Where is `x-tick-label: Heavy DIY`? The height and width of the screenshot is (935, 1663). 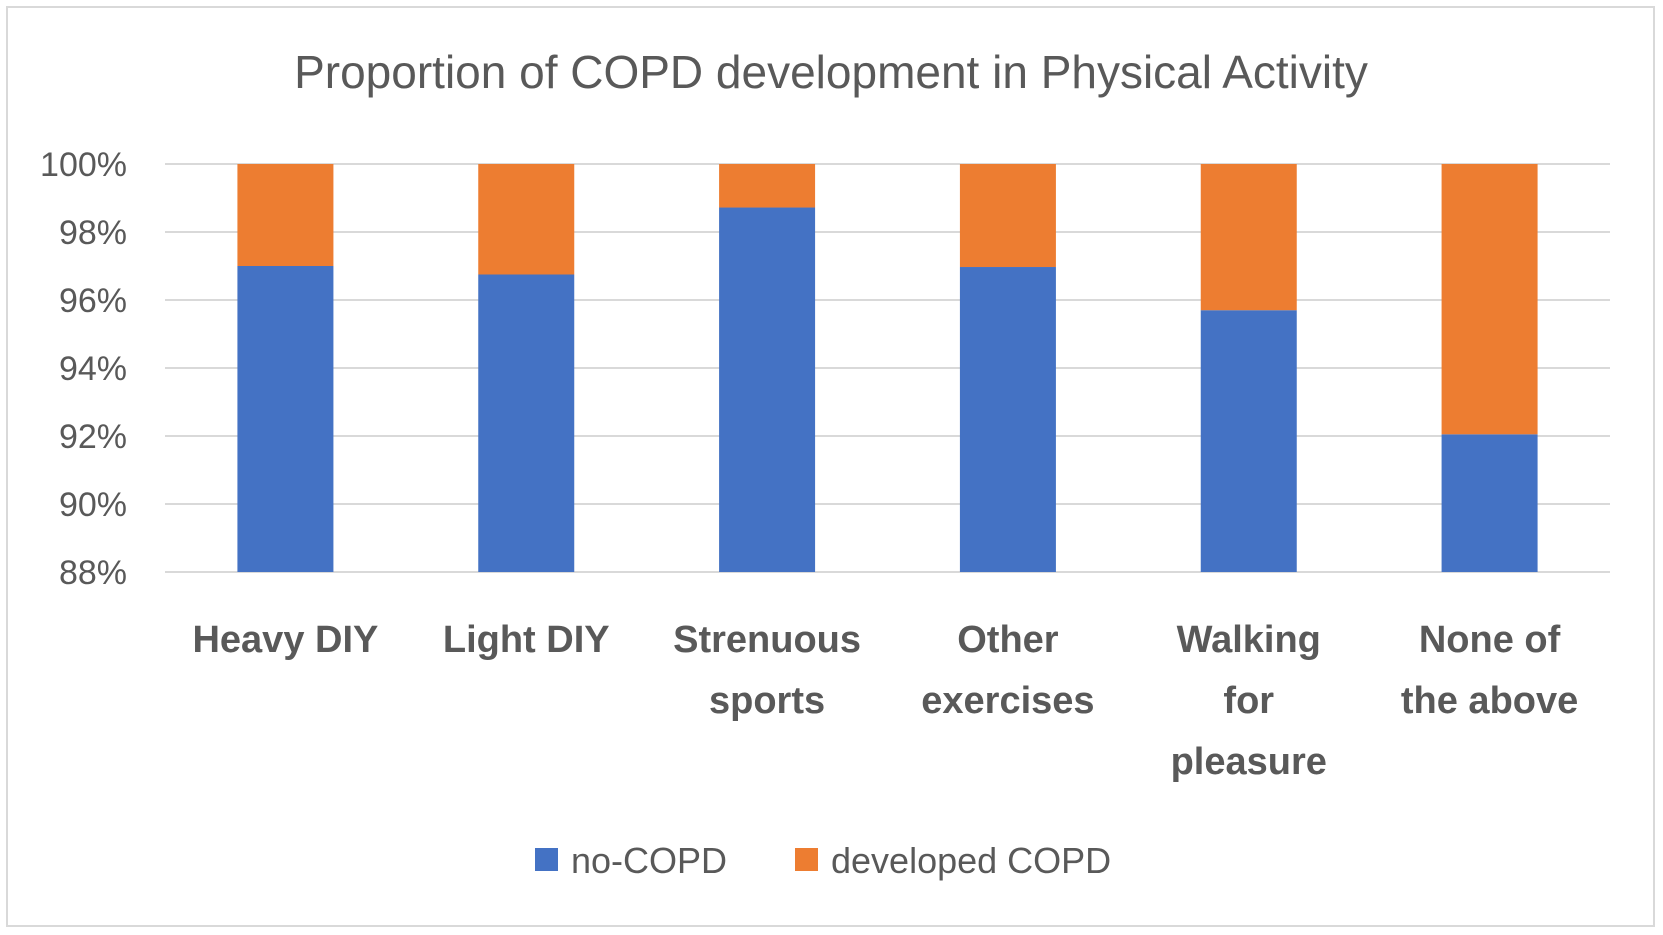
x-tick-label: Heavy DIY is located at coordinates (285, 640).